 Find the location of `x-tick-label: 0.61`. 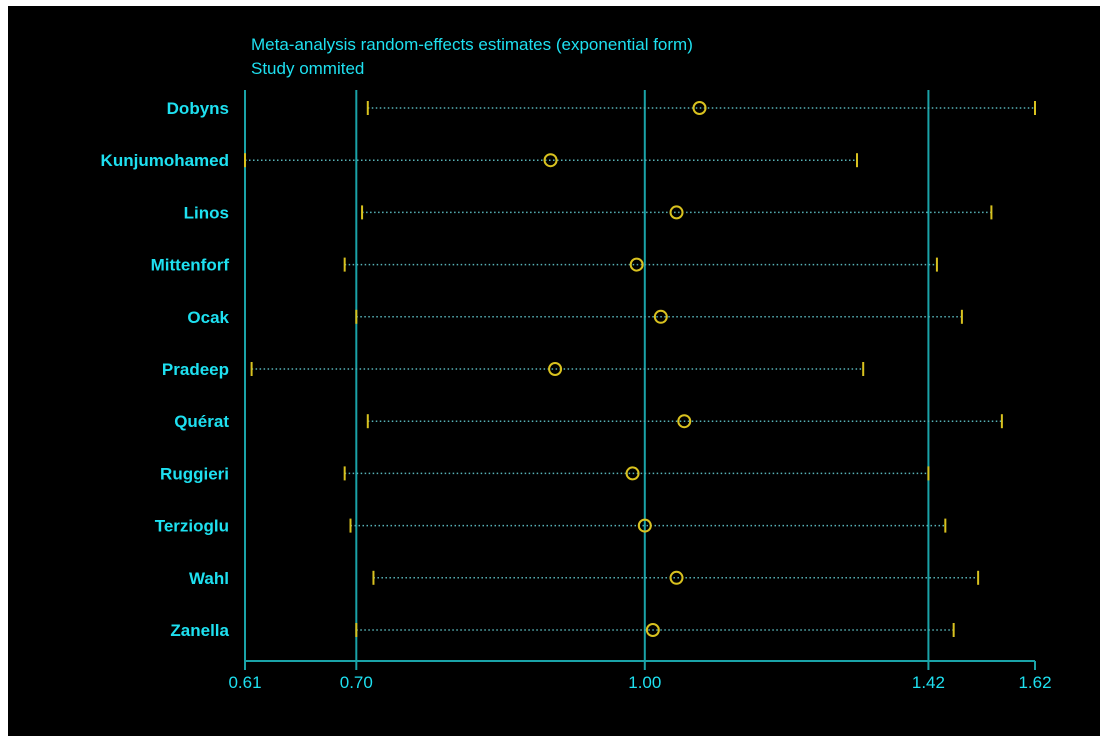

x-tick-label: 0.61 is located at coordinates (244, 682).